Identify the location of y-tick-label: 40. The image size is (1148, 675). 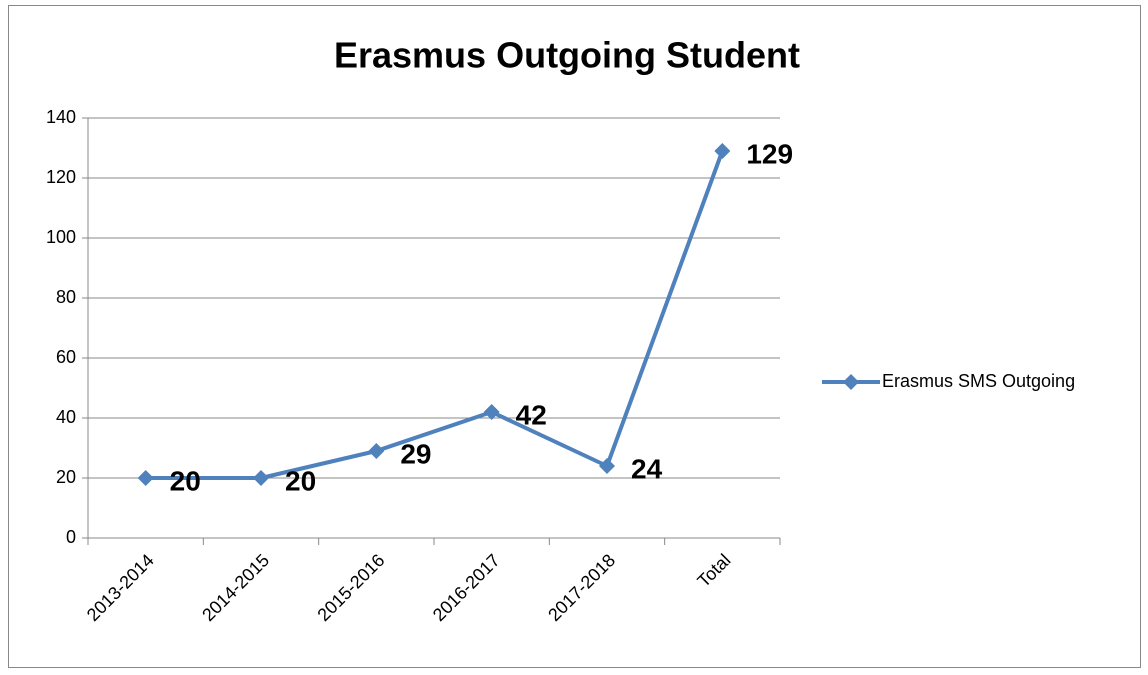
(66, 417).